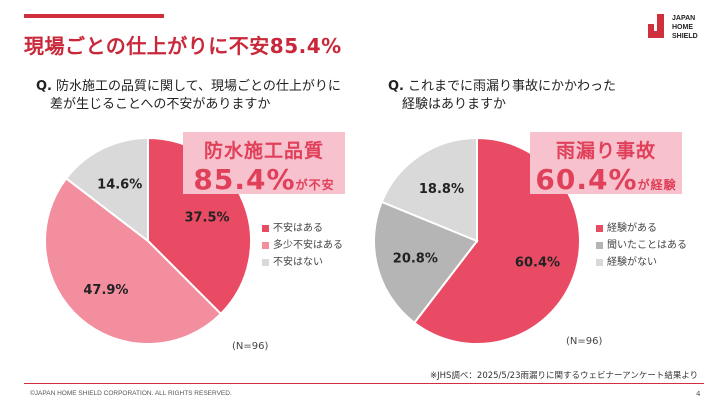 This screenshot has width=728, height=409. I want to click on footer-divider, so click(364, 383).